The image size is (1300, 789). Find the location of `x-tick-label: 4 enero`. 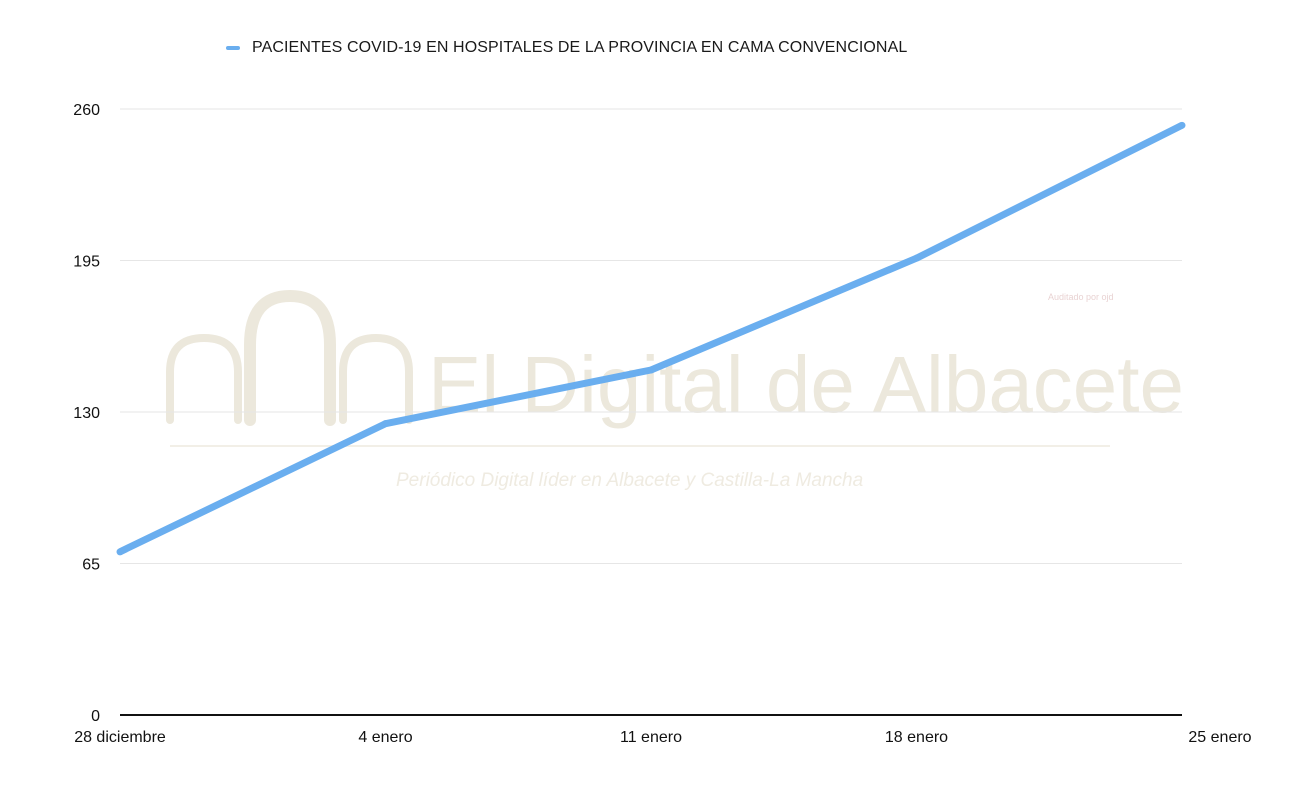

x-tick-label: 4 enero is located at coordinates (385, 737).